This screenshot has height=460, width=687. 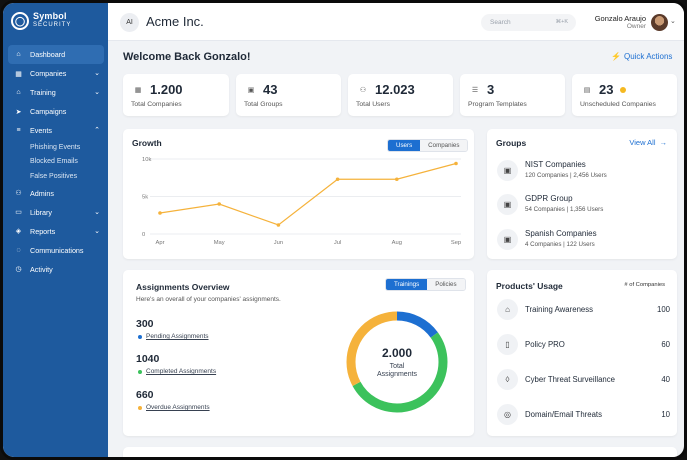 I want to click on document-icon: ▯, so click(x=507, y=344).